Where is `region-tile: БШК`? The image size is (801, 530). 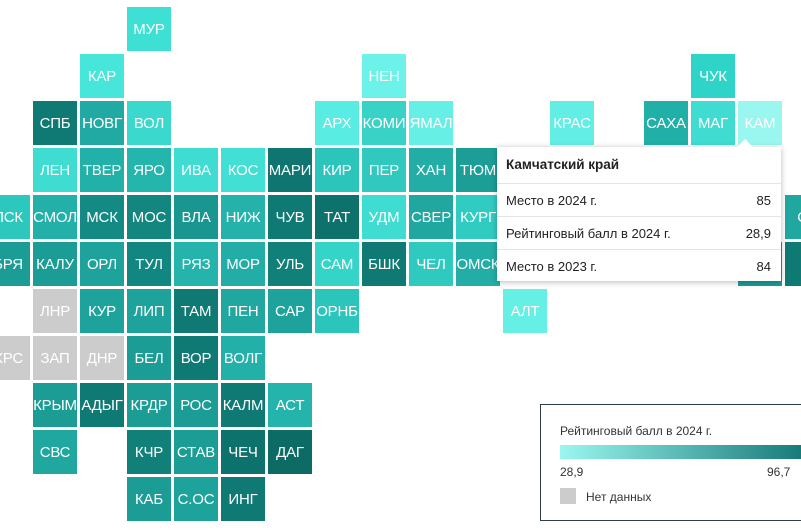 region-tile: БШК is located at coordinates (384, 264).